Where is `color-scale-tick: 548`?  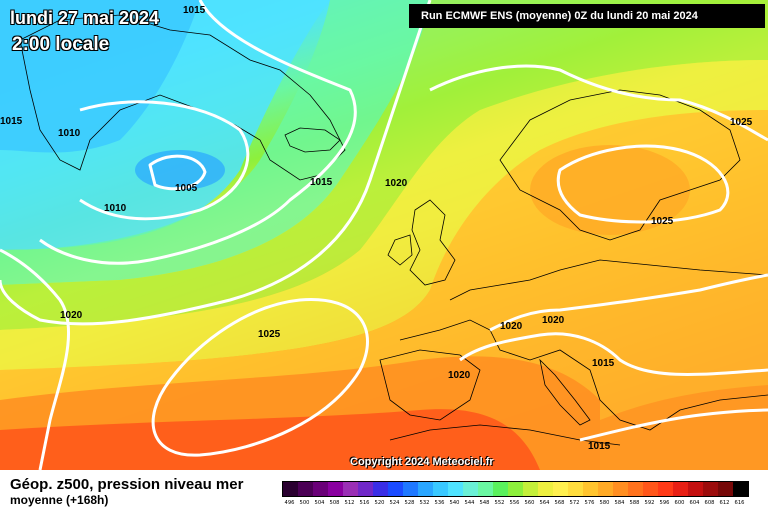
color-scale-tick: 548 is located at coordinates (484, 503).